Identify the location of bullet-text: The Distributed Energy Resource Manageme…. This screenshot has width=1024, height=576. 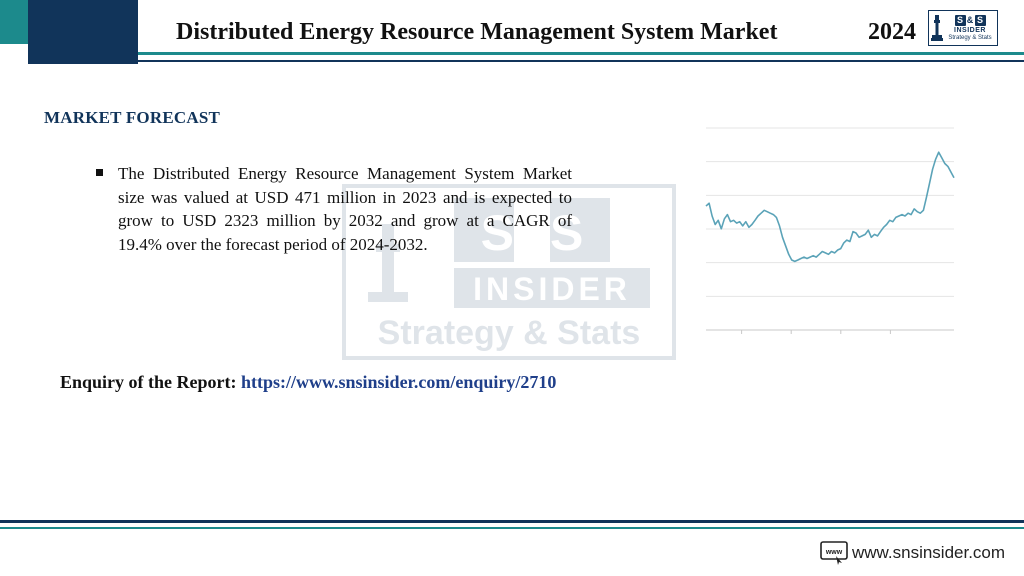
(345, 209).